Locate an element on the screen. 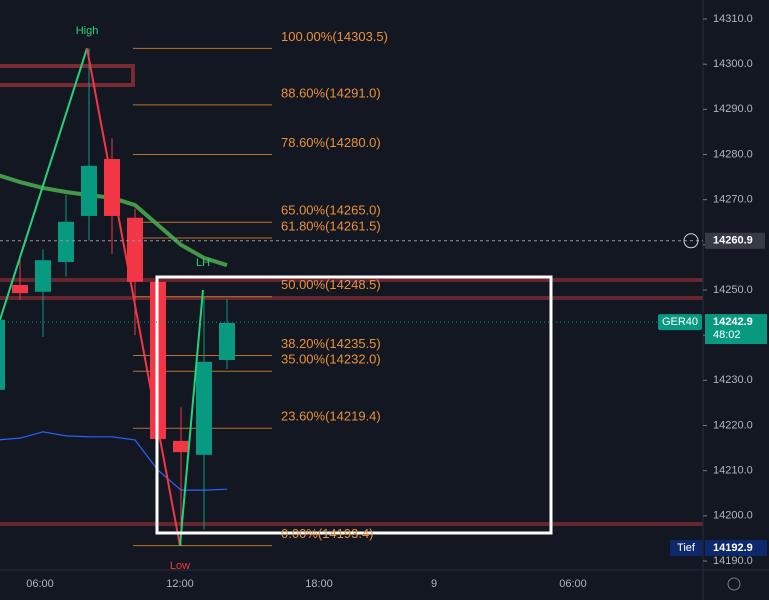 This screenshot has height=600, width=769. pivot-label: High is located at coordinates (87, 31).